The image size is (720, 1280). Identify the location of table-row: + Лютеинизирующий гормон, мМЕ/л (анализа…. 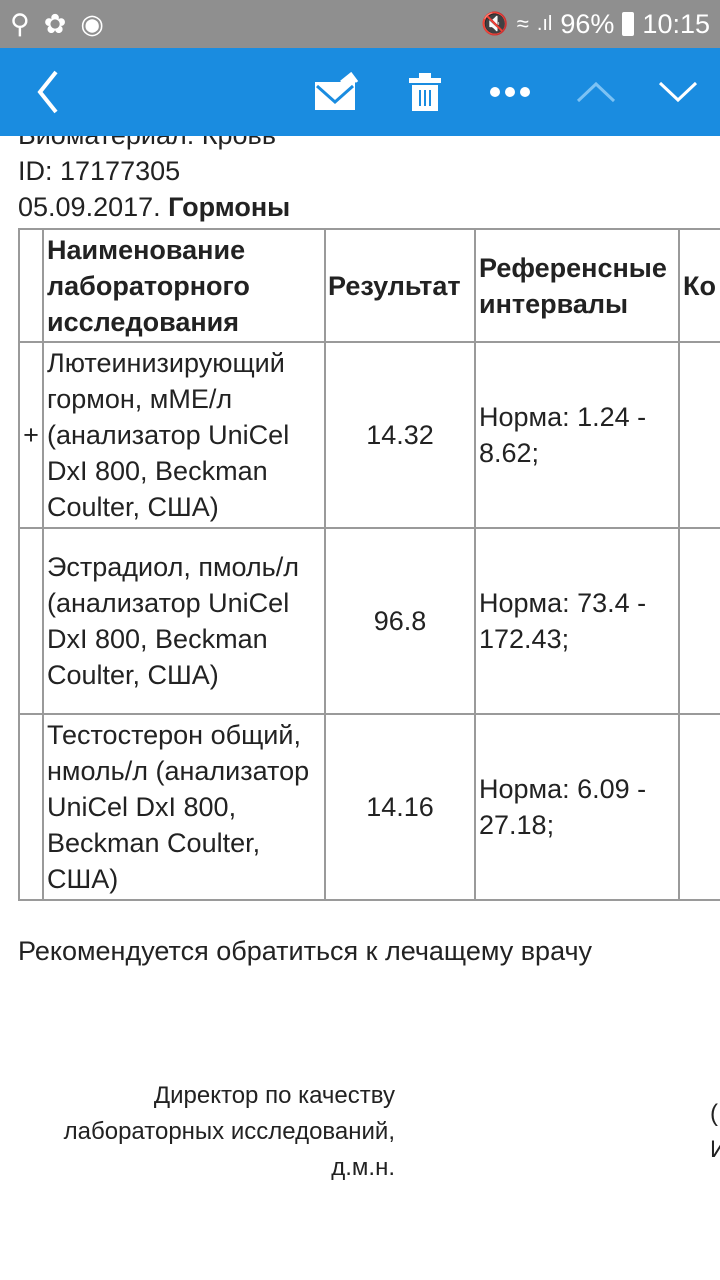
(369, 435).